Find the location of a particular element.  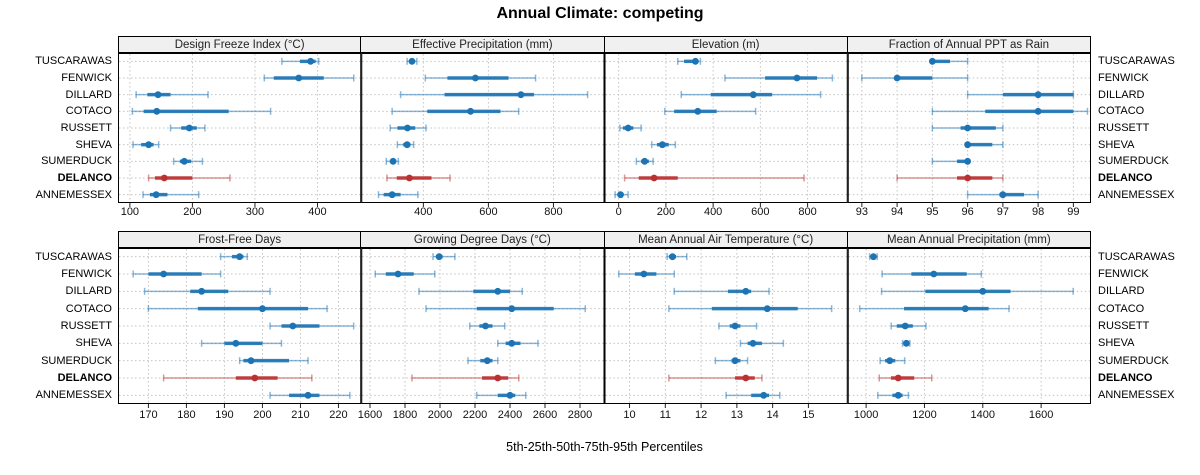

x-tick-label: 0 is located at coordinates (618, 212).